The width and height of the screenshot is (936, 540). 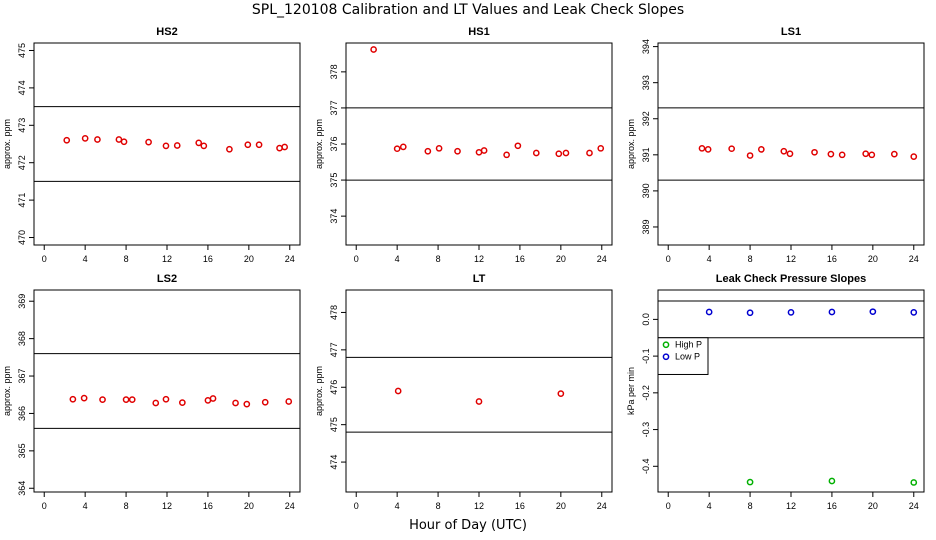 I want to click on y-tick-label: 477, so click(x=334, y=349).